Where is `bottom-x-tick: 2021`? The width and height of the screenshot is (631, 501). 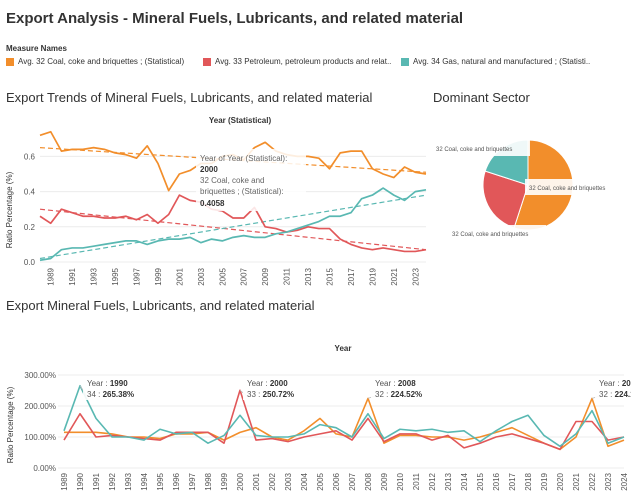
bottom-x-tick: 2021 is located at coordinates (576, 481).